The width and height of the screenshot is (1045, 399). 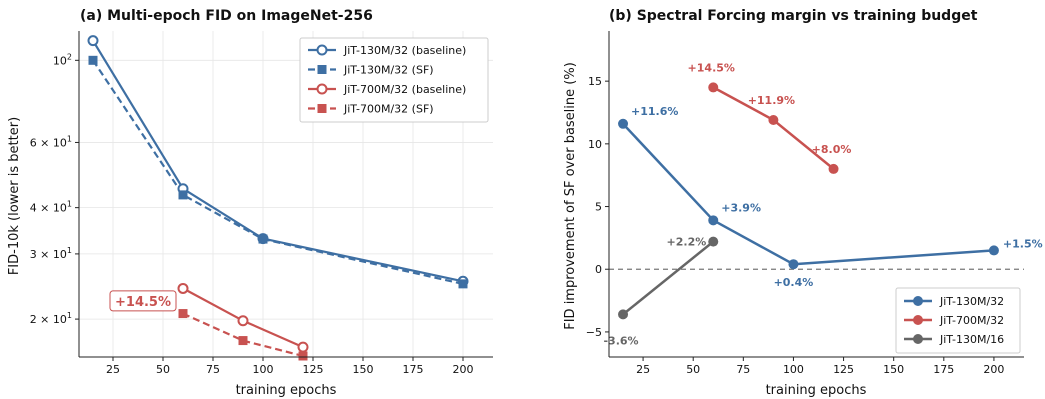 I want to click on legend-box, so click(x=394, y=80).